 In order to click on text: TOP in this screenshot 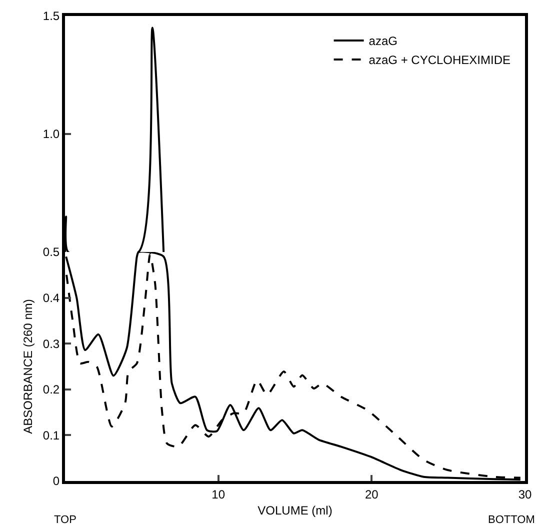, I will do `click(65, 520)`.